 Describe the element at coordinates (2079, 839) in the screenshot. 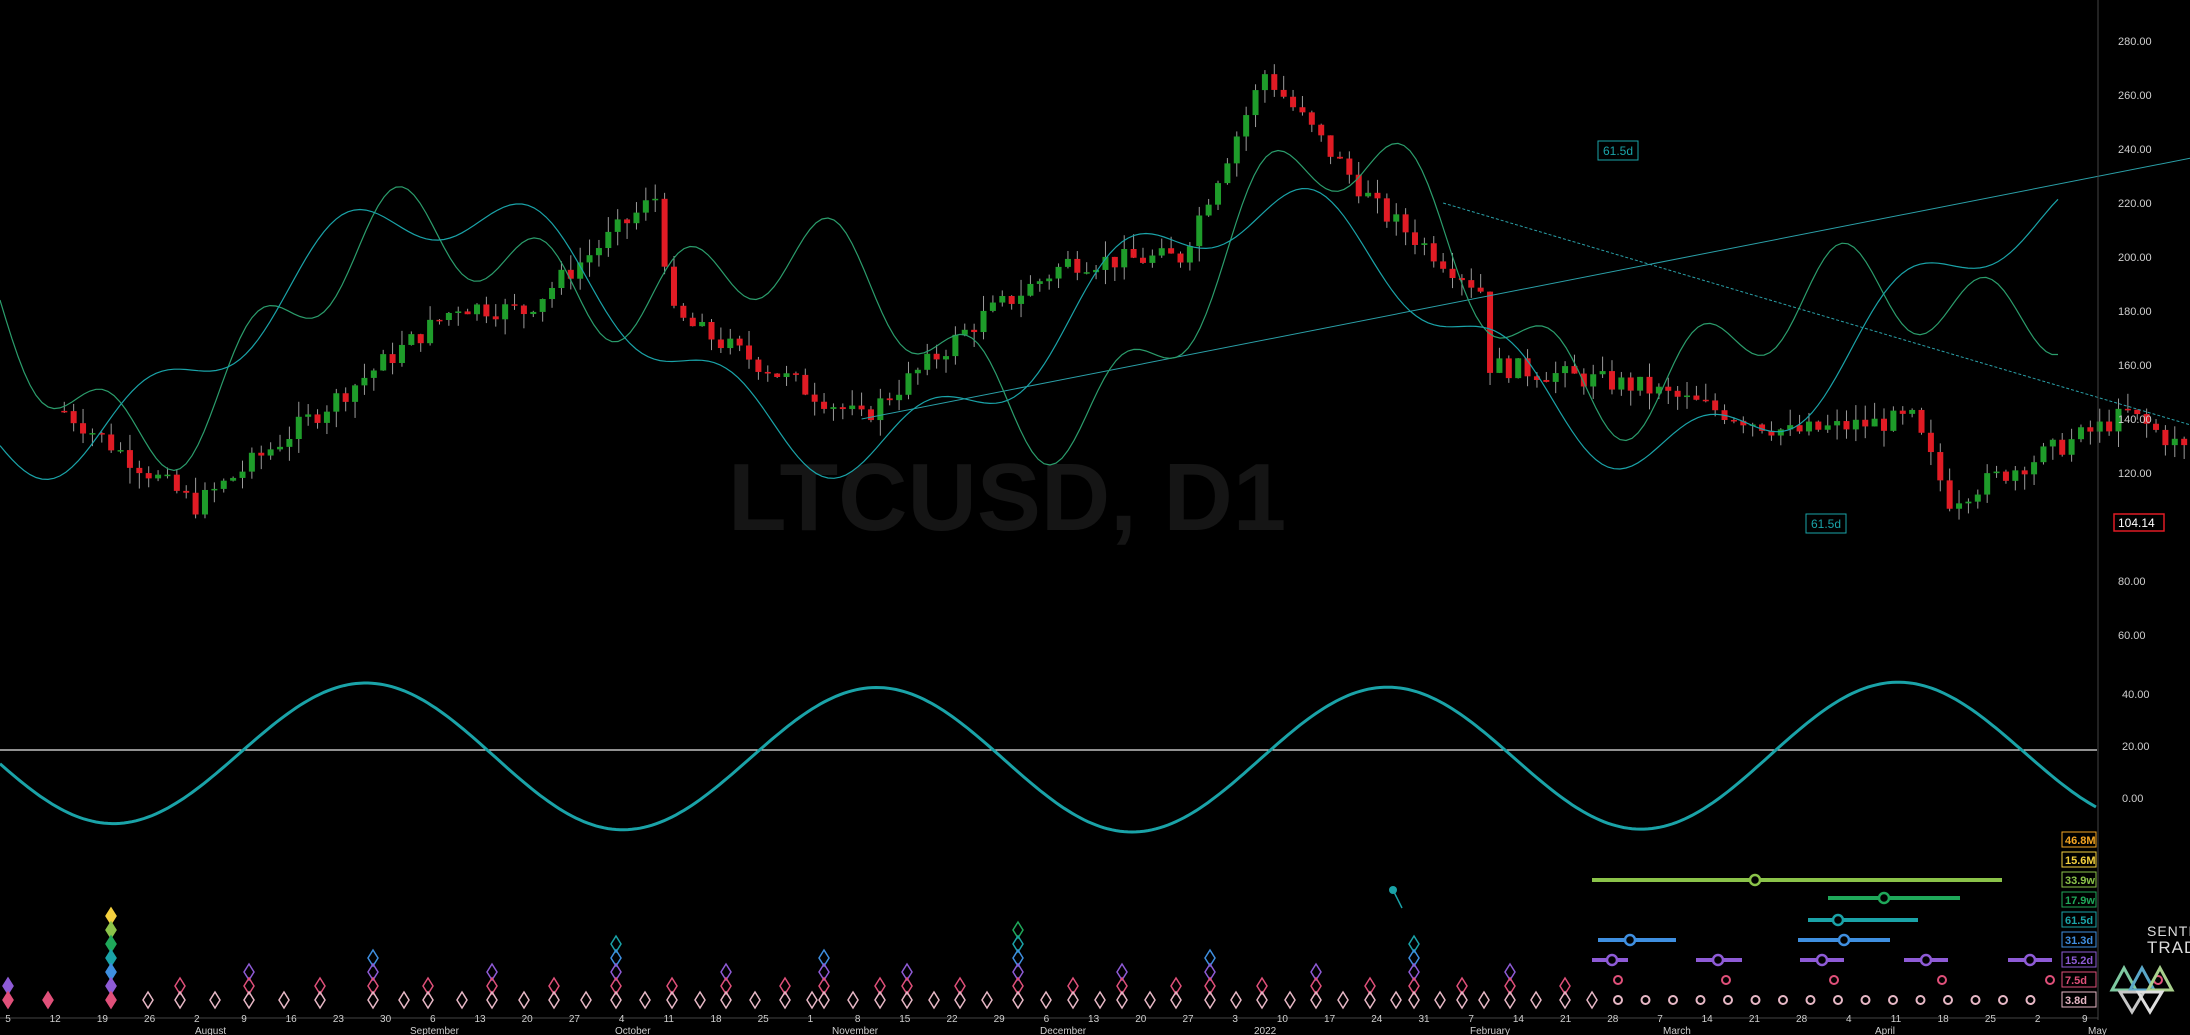

I see `cycle-legend-item: 46.8M` at that location.